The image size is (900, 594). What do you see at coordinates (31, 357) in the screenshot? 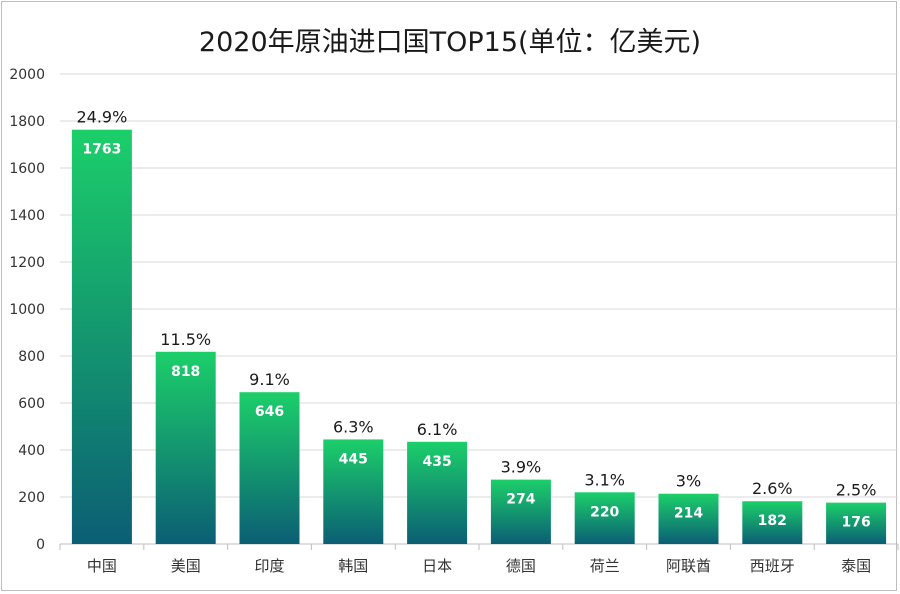
I see `y-tick-label: 800` at bounding box center [31, 357].